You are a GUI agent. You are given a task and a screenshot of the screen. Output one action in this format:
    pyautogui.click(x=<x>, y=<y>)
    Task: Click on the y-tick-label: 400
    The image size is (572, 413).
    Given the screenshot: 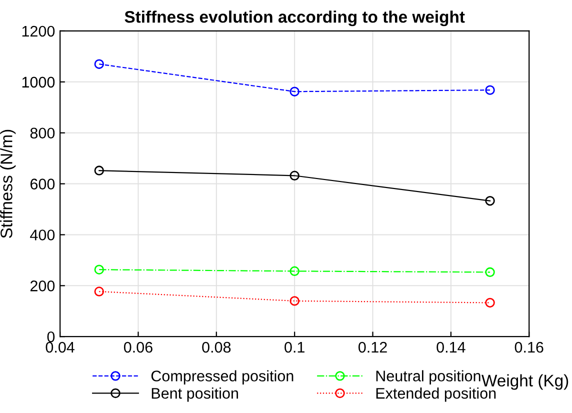 What is the action you would take?
    pyautogui.click(x=42, y=235)
    